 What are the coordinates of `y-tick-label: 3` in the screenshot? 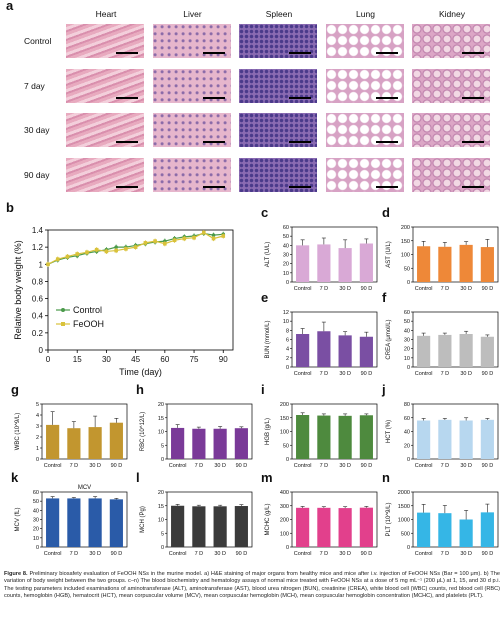 It's located at (37, 427).